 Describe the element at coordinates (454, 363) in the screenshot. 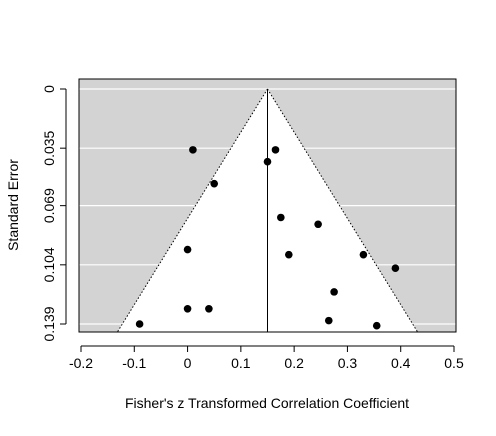

I see `x-tick-label-7: 0.5` at that location.